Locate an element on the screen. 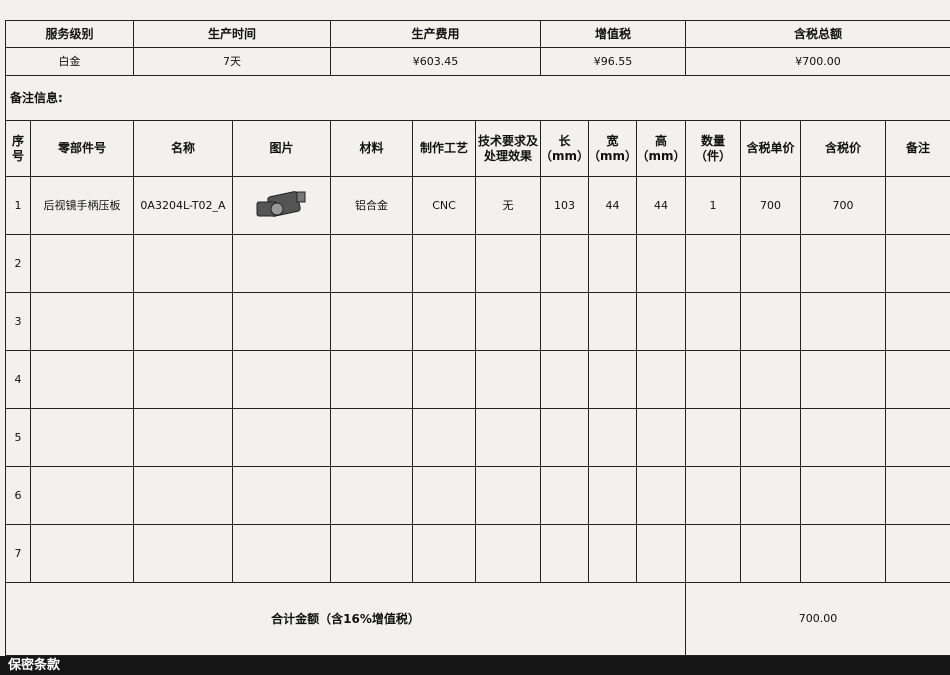  item-cell: CNC is located at coordinates (444, 205).